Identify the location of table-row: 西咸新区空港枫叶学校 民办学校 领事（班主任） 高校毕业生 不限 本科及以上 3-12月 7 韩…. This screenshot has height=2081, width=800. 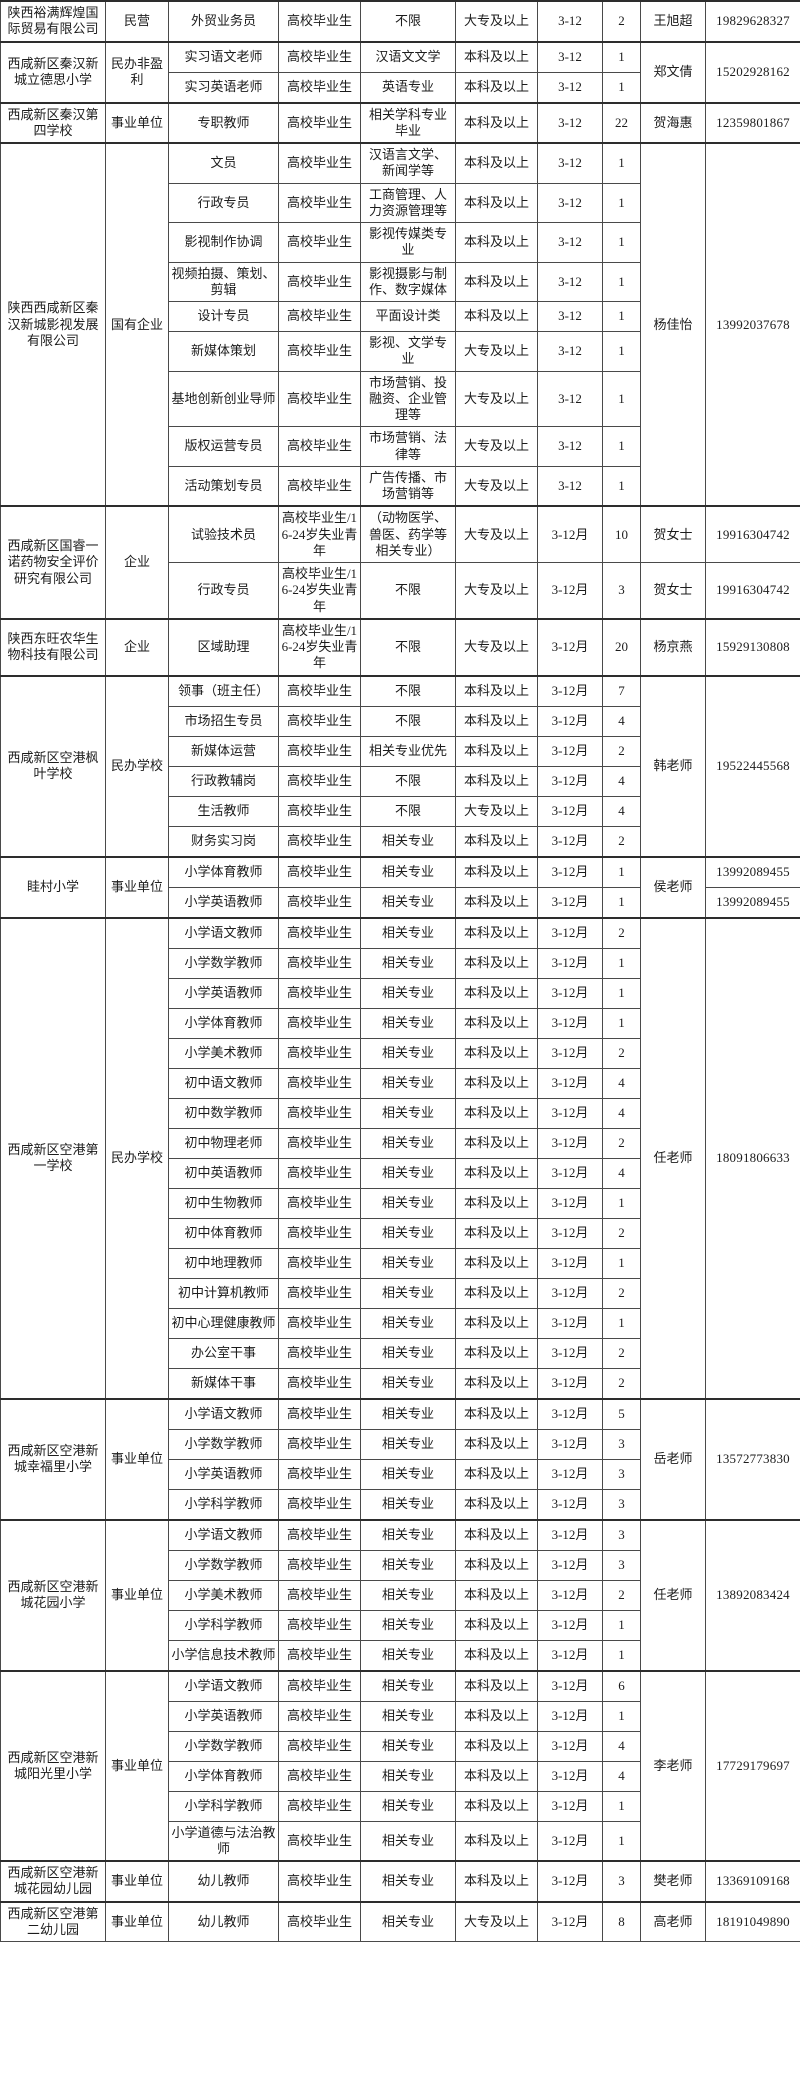
(400, 765).